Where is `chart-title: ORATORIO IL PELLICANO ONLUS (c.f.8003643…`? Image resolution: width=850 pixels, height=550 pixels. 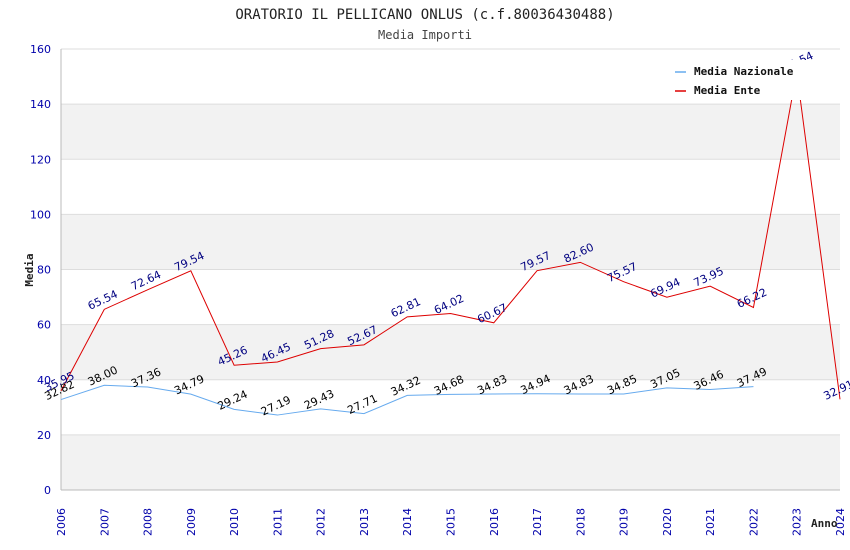 chart-title: ORATORIO IL PELLICANO ONLUS (c.f.8003643… is located at coordinates (424, 15).